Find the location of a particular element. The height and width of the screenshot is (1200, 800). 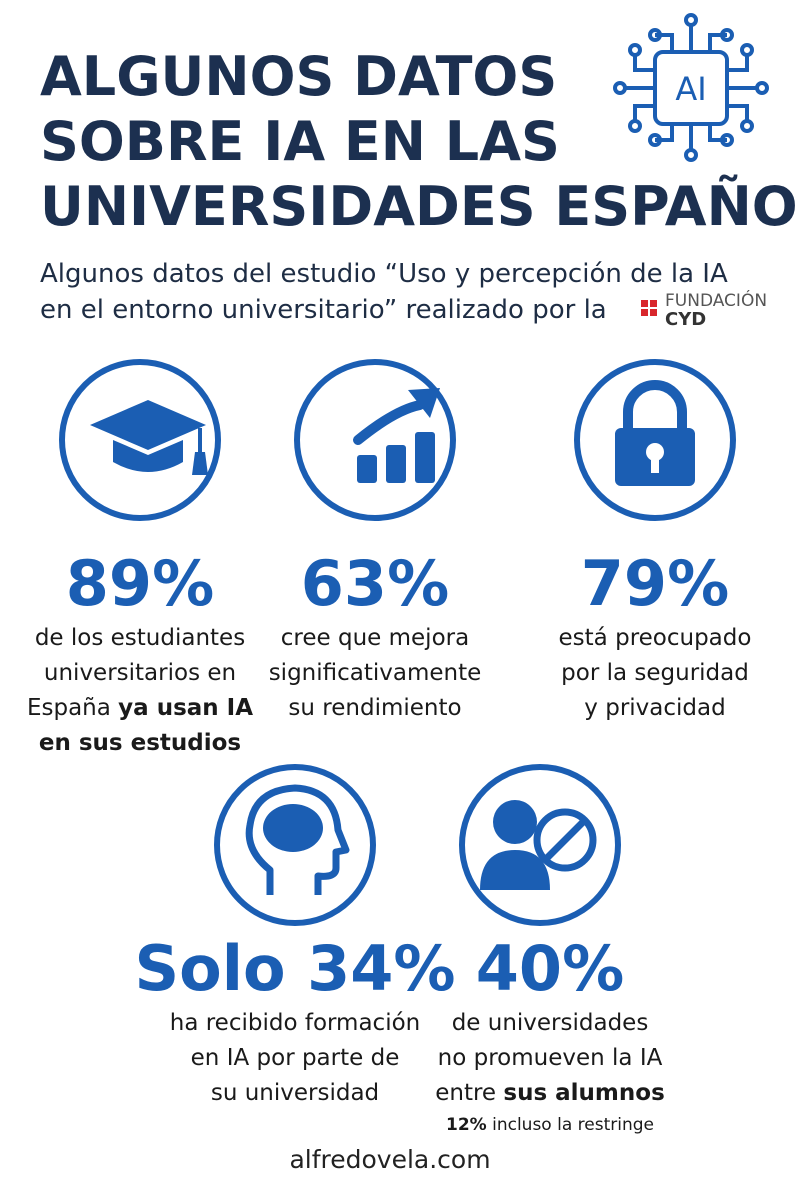

text-segment: de los estudiantes is located at coordinates (140, 638).